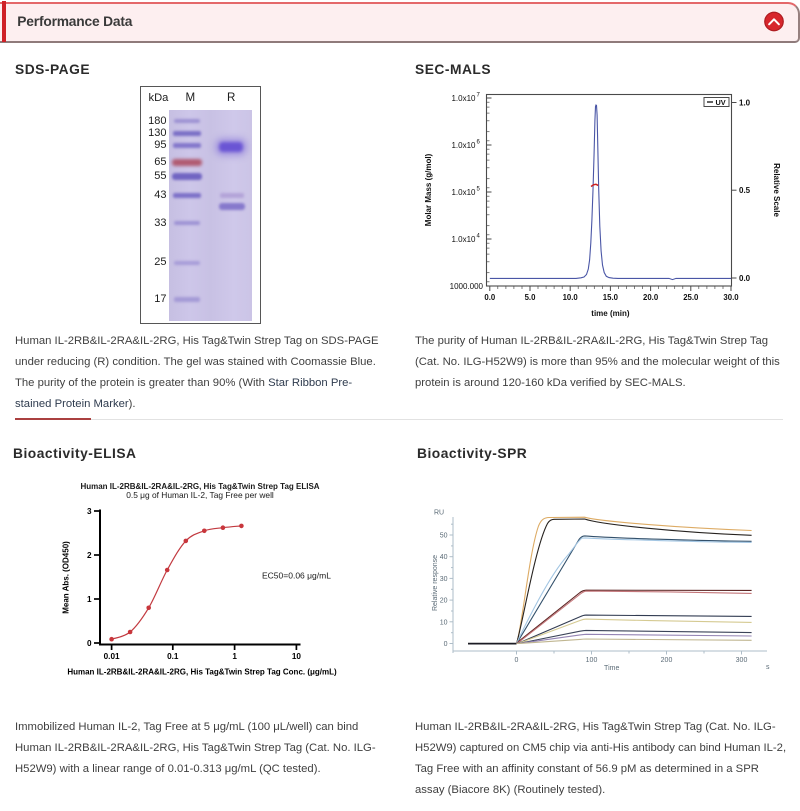  I want to click on svg-text: 7, so click(479, 96).